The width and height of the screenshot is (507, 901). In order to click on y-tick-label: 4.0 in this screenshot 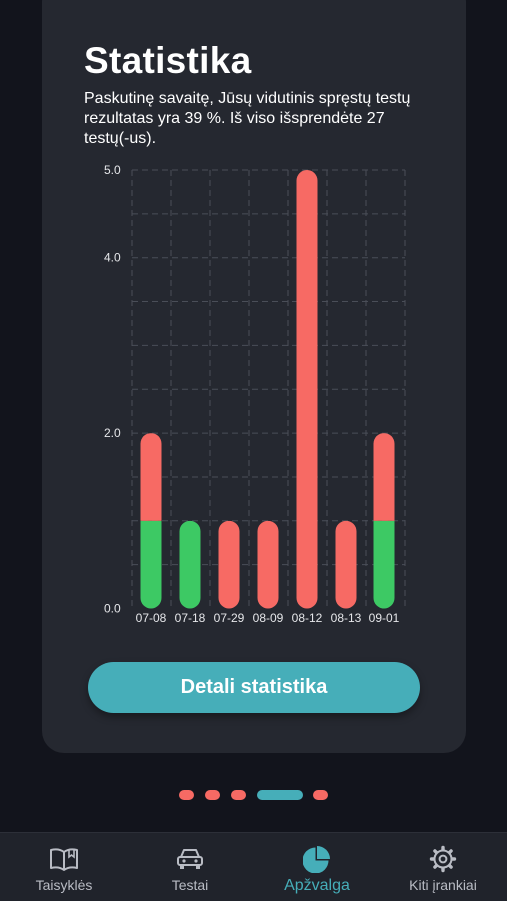, I will do `click(112, 258)`.